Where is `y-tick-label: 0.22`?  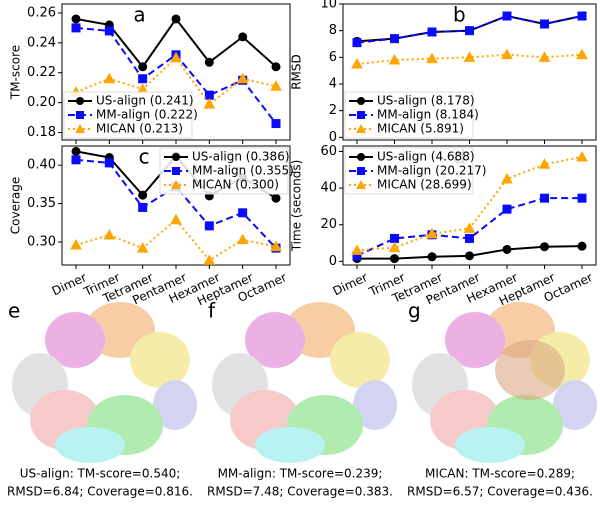 y-tick-label: 0.22 is located at coordinates (41, 72).